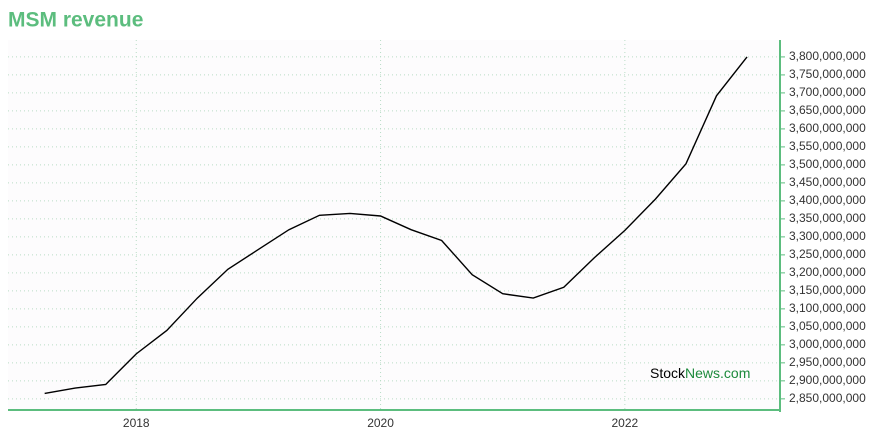 This screenshot has width=880, height=440. Describe the element at coordinates (625, 423) in the screenshot. I see `x-tick-label: 2022` at that location.